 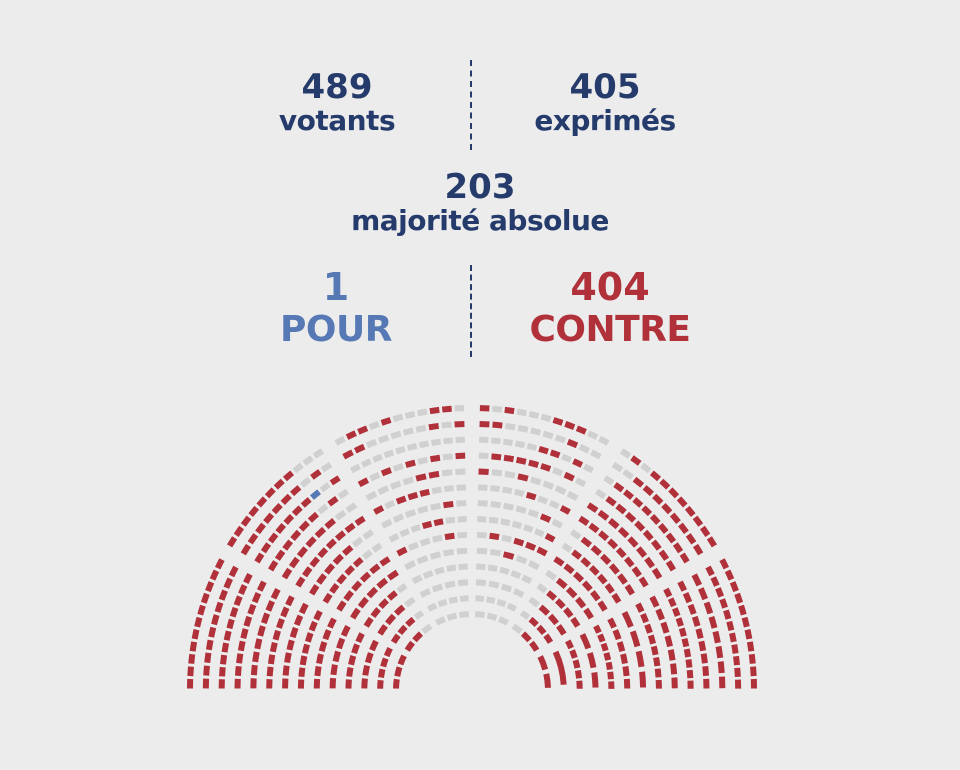 What do you see at coordinates (315, 494) in the screenshot?
I see `seat-pour` at bounding box center [315, 494].